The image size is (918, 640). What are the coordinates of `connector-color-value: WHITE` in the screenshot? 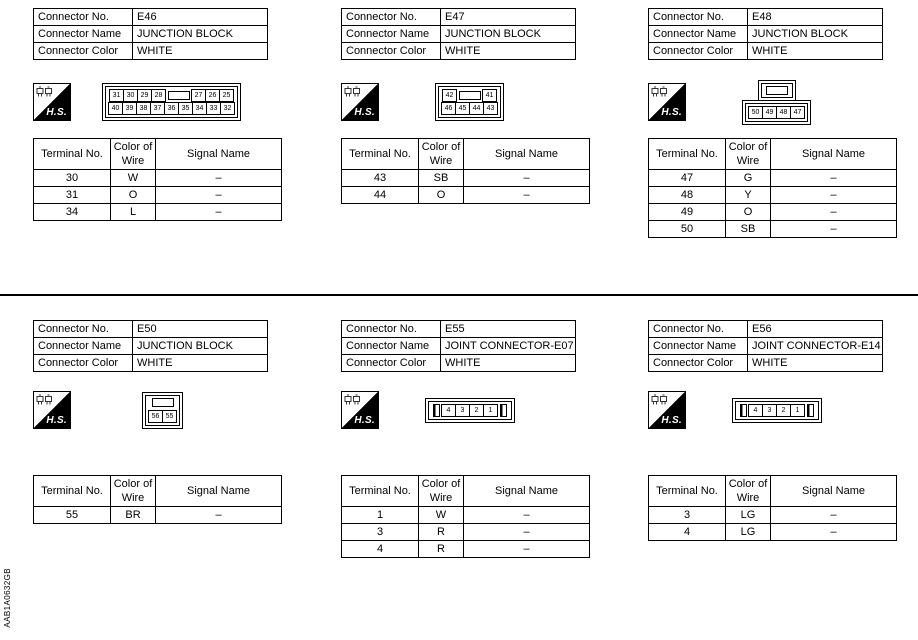 It's located at (508, 363).